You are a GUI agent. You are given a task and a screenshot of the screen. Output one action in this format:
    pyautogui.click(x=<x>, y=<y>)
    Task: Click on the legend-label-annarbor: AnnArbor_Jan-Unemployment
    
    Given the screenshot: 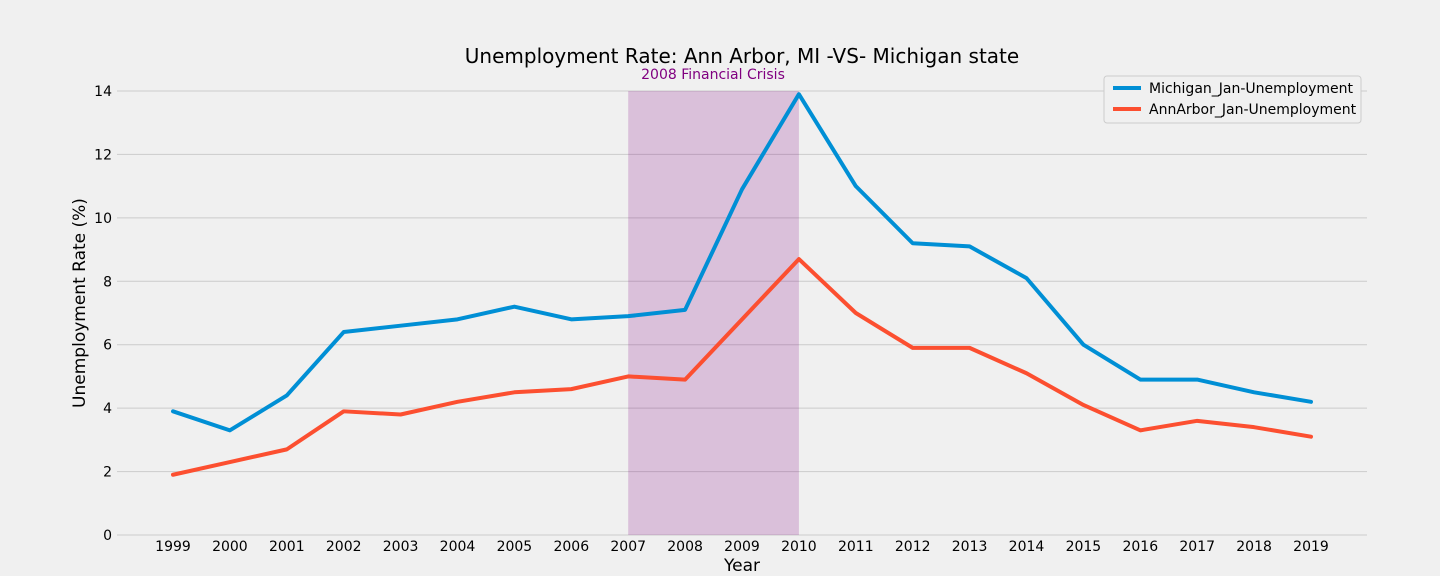 What is the action you would take?
    pyautogui.click(x=1253, y=110)
    